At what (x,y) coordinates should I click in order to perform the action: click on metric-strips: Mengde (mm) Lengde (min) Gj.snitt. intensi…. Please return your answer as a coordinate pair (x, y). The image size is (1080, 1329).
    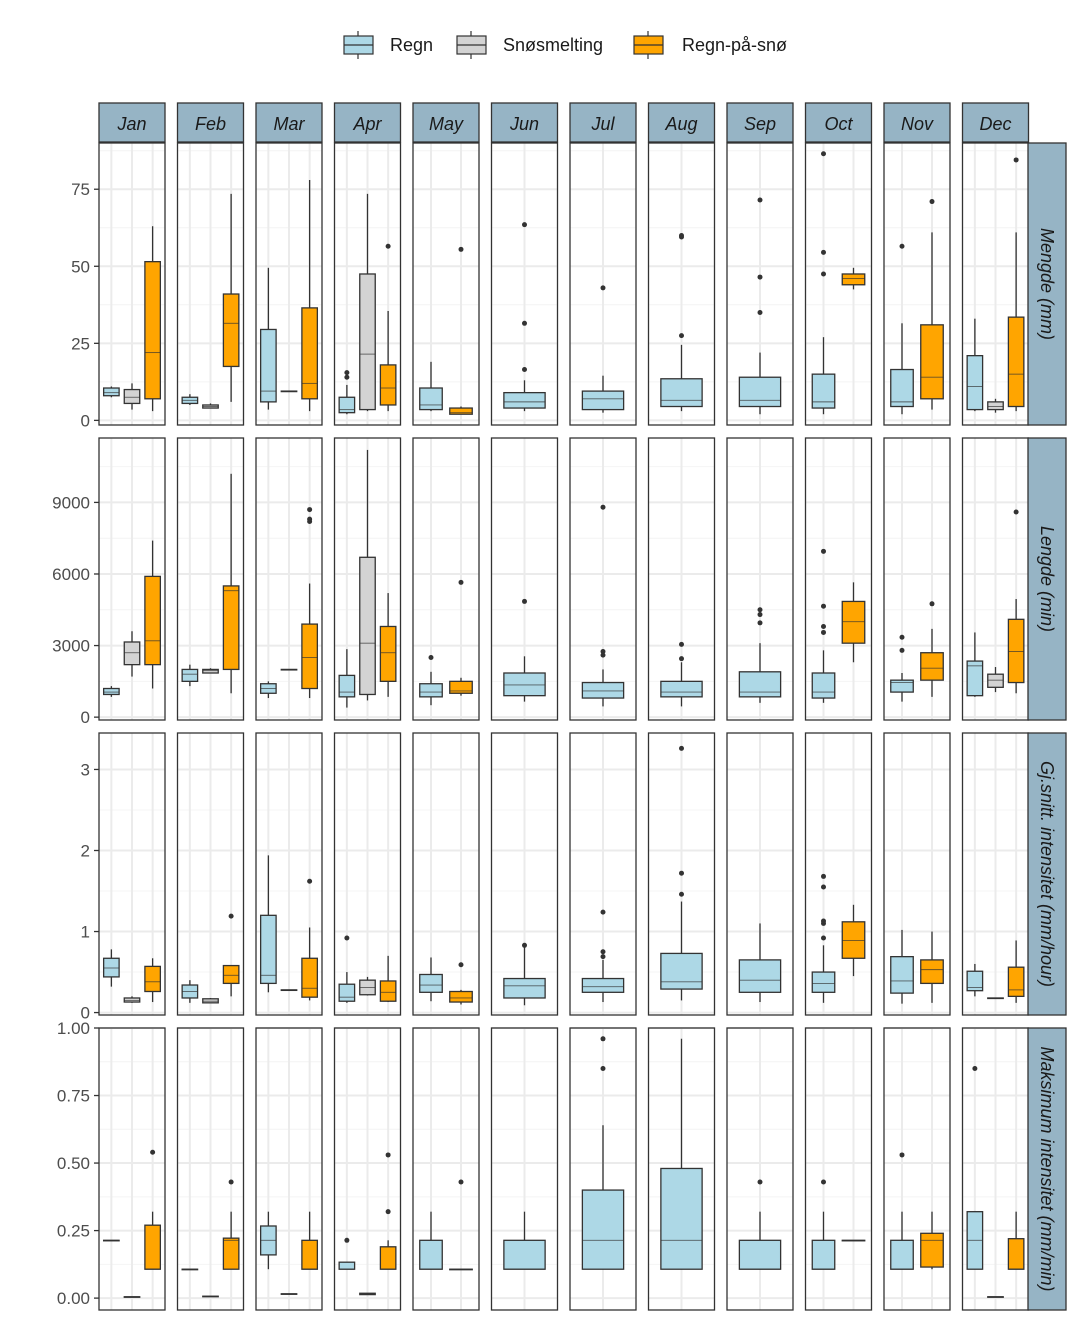
    Looking at the image, I should click on (1047, 726).